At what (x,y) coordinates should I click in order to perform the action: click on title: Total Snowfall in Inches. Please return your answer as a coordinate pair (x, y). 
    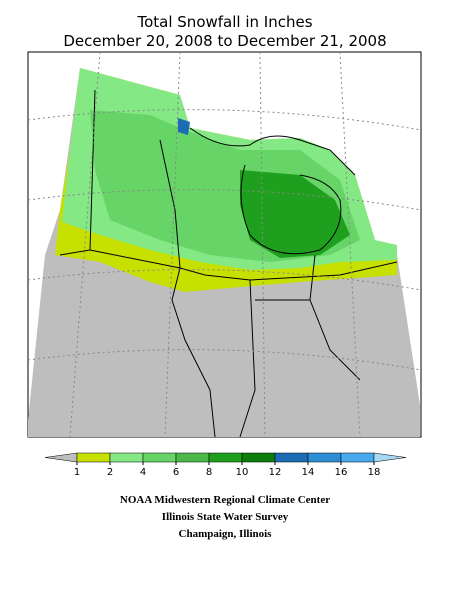
    Looking at the image, I should click on (224, 22).